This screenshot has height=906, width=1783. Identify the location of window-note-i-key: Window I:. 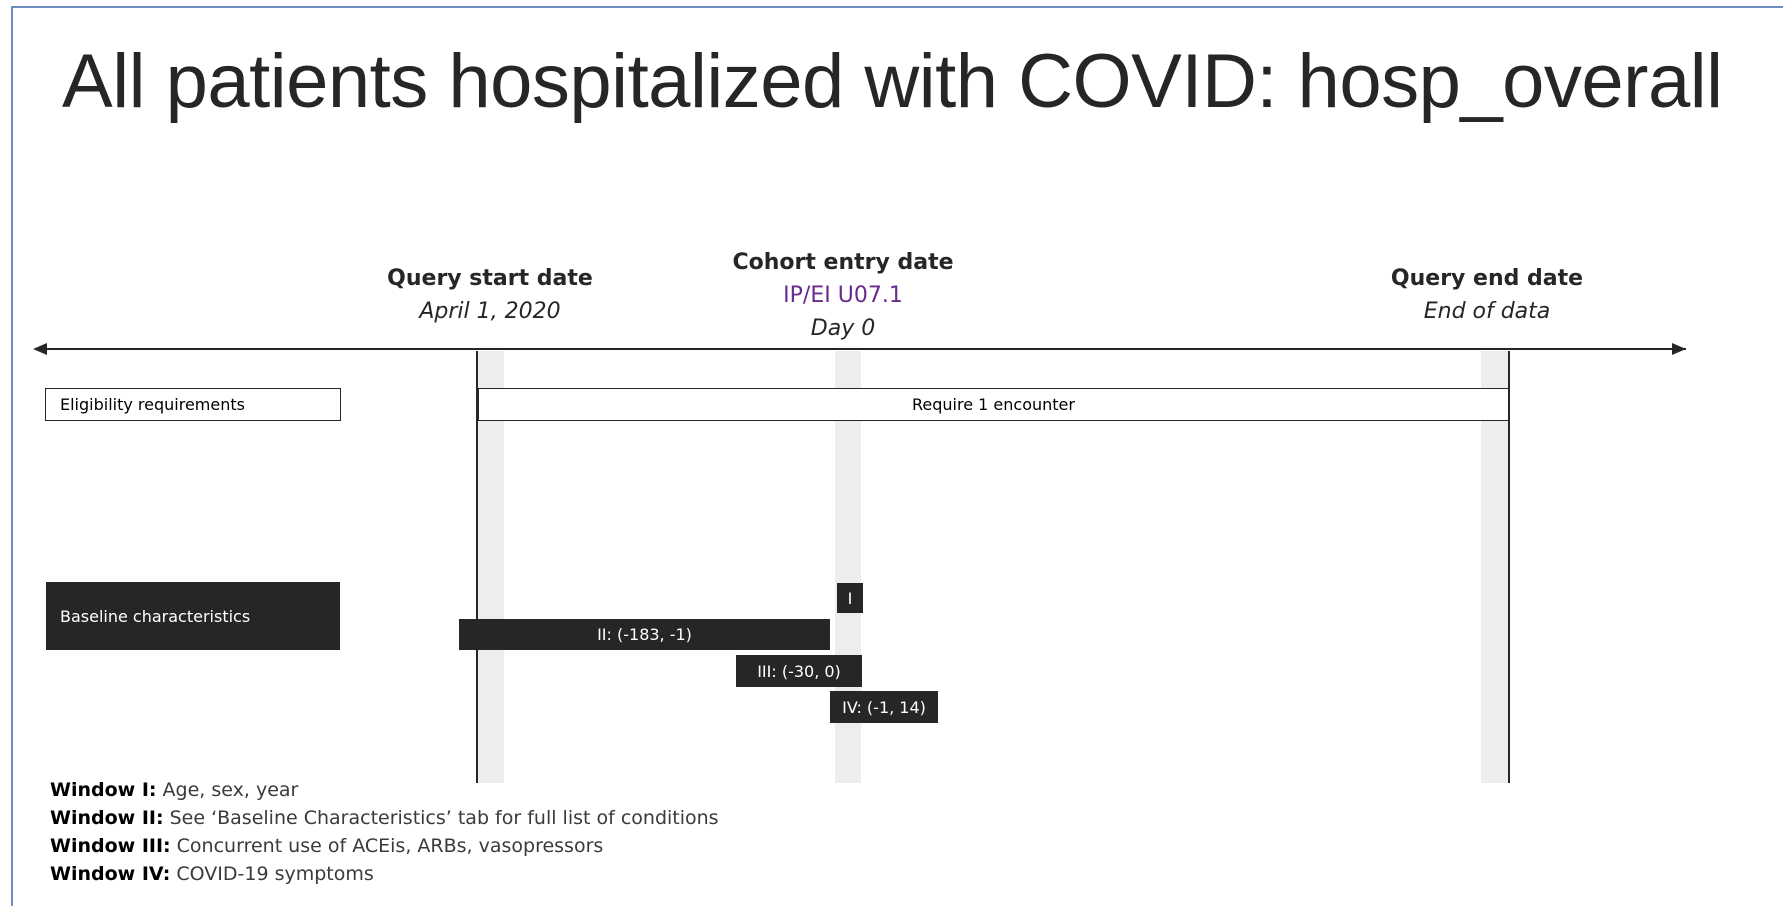
(103, 790).